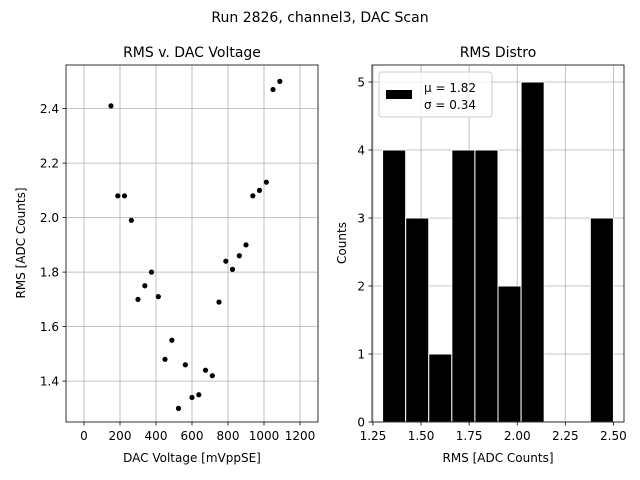 The height and width of the screenshot is (480, 640). Describe the element at coordinates (373, 436) in the screenshot. I see `ax2-x-tick-label: 1.25` at that location.